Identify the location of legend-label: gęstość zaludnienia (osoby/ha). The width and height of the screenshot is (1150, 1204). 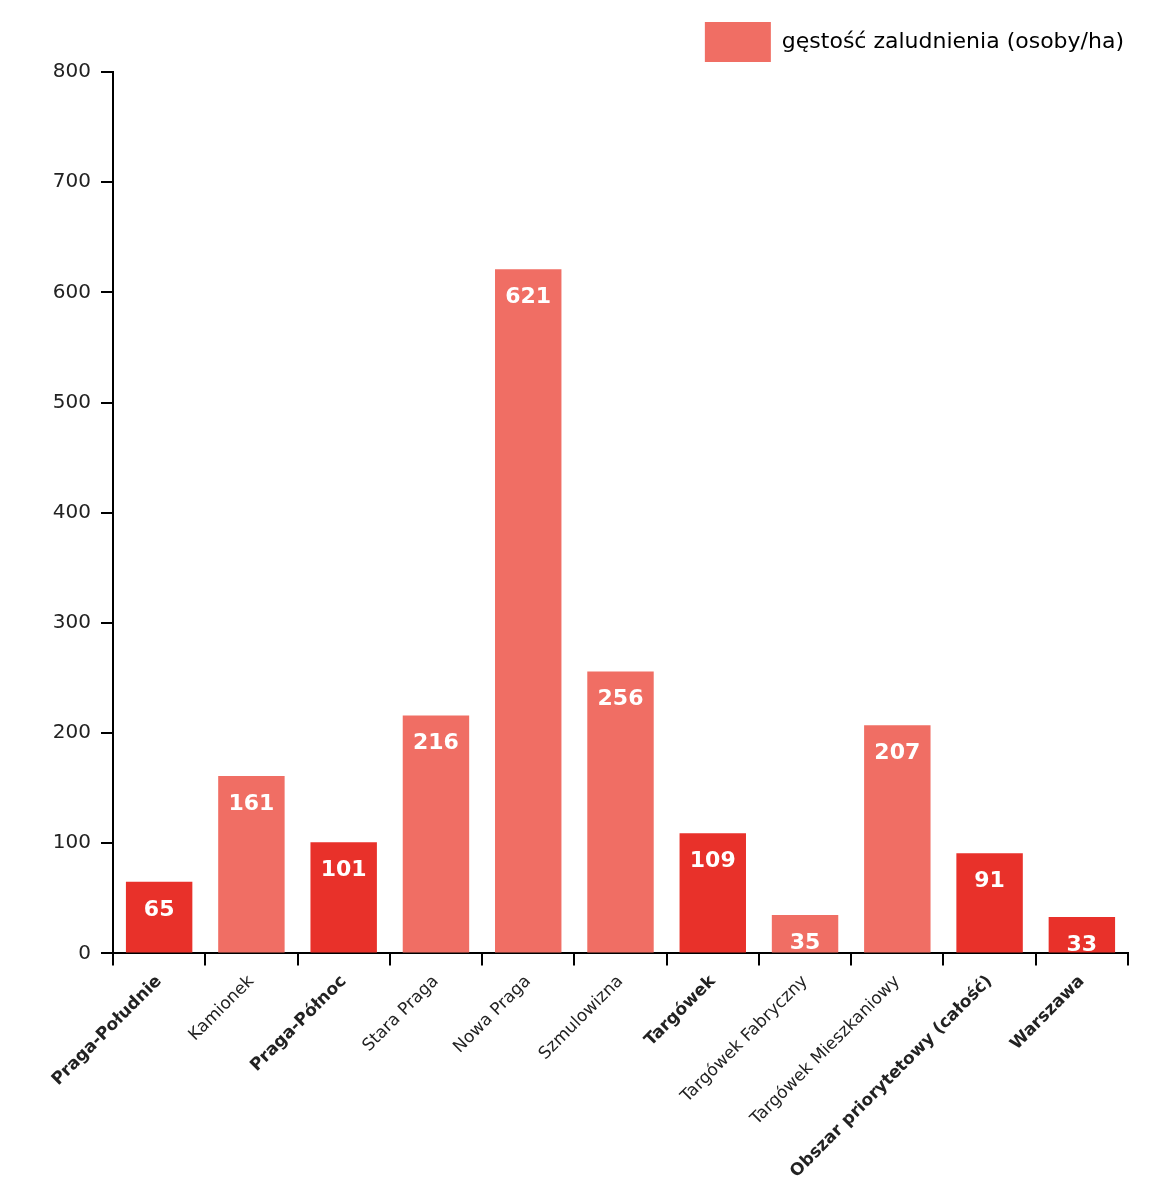
(952, 40).